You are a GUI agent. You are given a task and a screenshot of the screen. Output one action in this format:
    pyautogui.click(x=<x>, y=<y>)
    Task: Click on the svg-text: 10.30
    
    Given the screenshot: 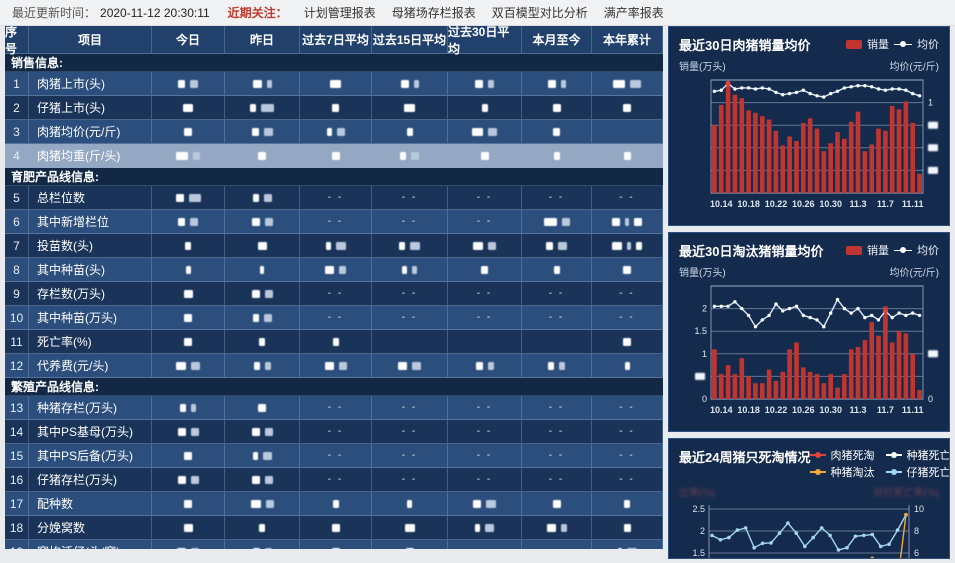 What is the action you would take?
    pyautogui.click(x=830, y=410)
    